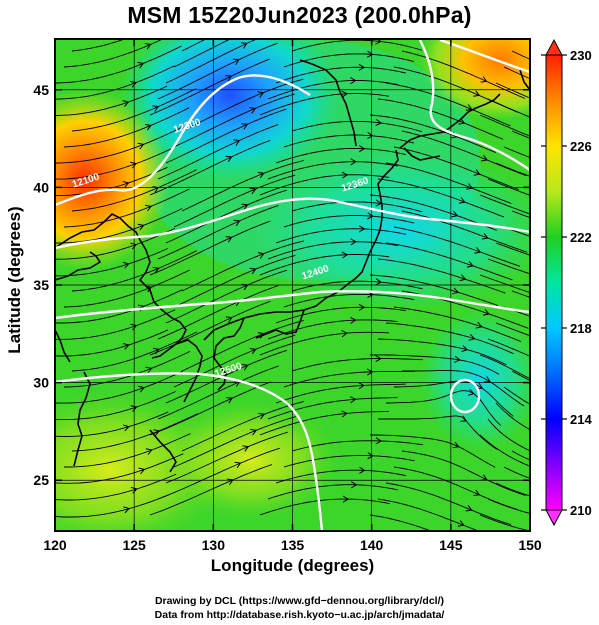  I want to click on colorbar: 210 214 218 222 226 230, so click(566, 282).